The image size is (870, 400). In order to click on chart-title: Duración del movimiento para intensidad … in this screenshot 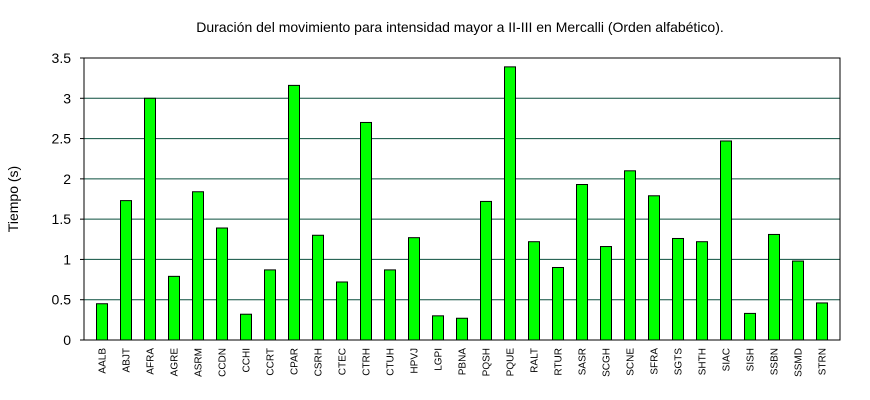, I will do `click(460, 27)`.